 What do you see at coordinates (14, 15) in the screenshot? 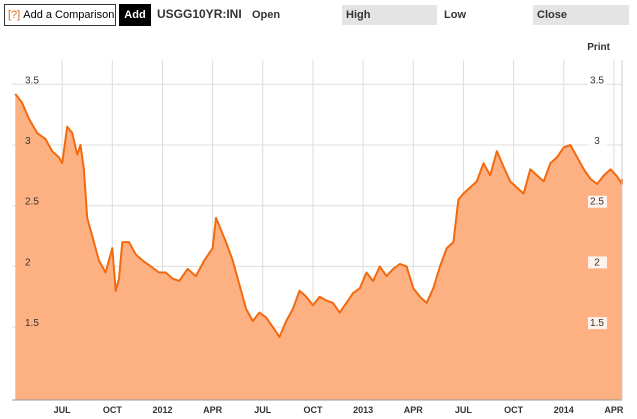
I see `help-icon: [?]` at bounding box center [14, 15].